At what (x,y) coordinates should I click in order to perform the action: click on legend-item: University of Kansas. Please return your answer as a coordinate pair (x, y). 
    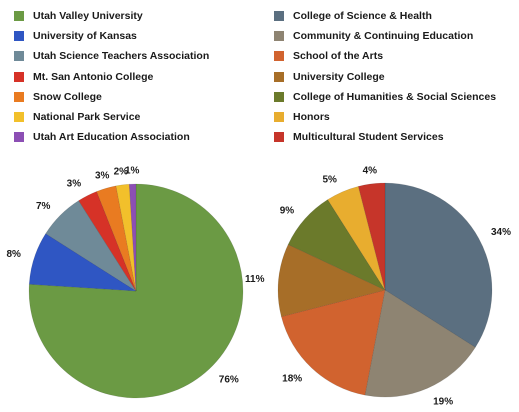
    Looking at the image, I should click on (139, 36).